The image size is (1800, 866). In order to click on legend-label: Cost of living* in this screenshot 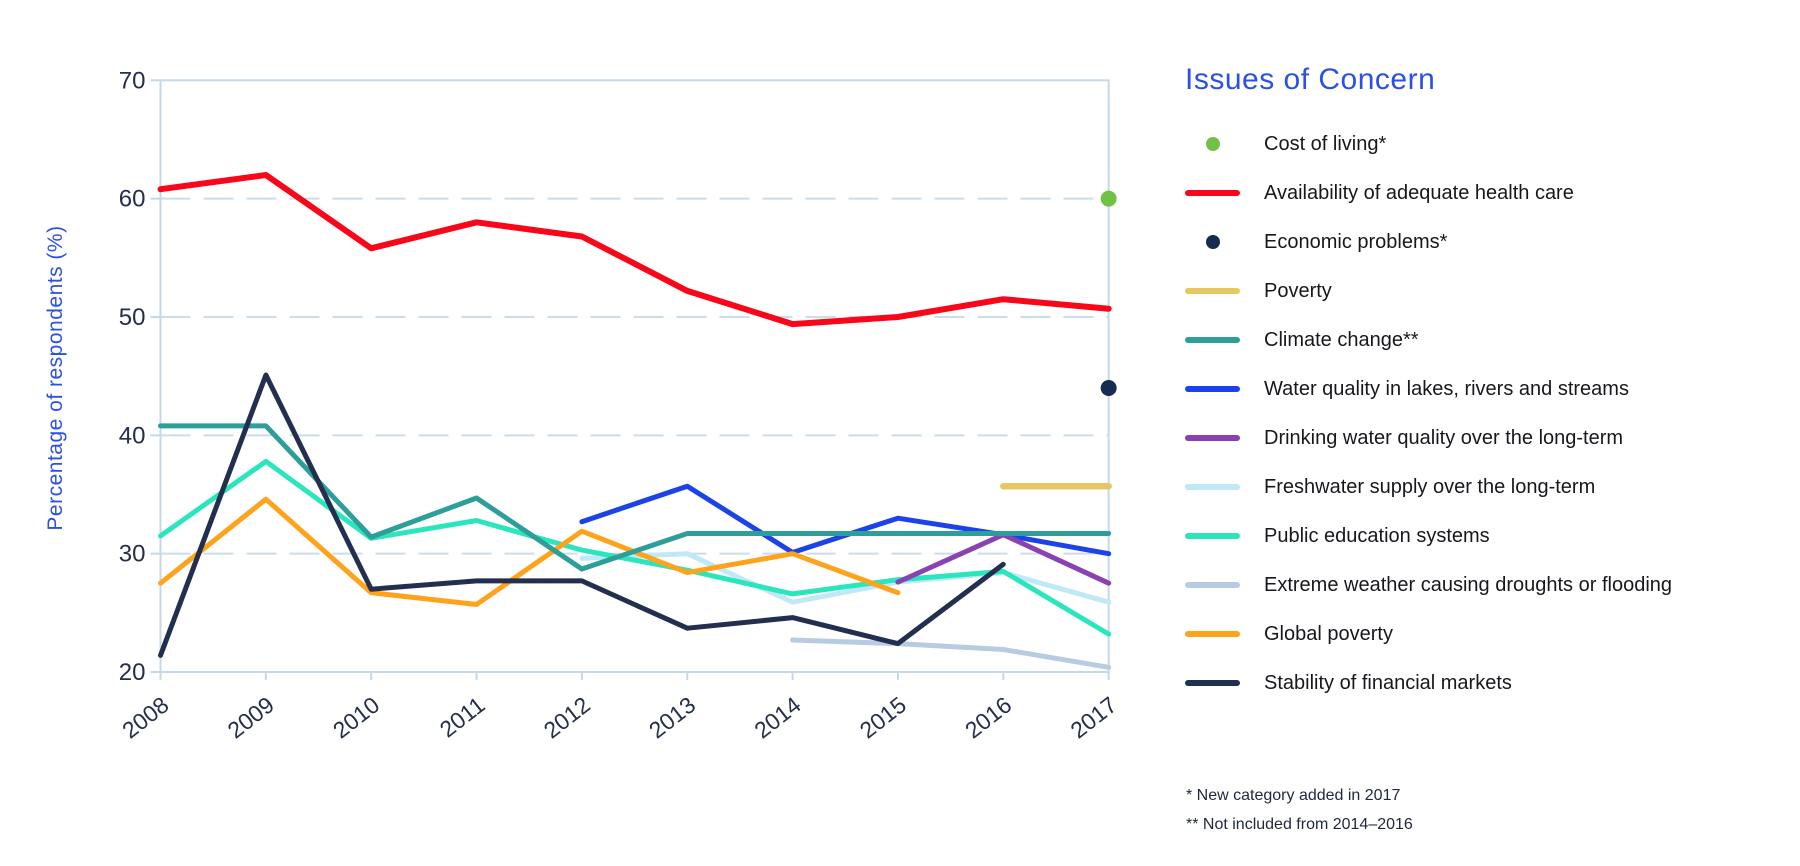, I will do `click(1325, 143)`.